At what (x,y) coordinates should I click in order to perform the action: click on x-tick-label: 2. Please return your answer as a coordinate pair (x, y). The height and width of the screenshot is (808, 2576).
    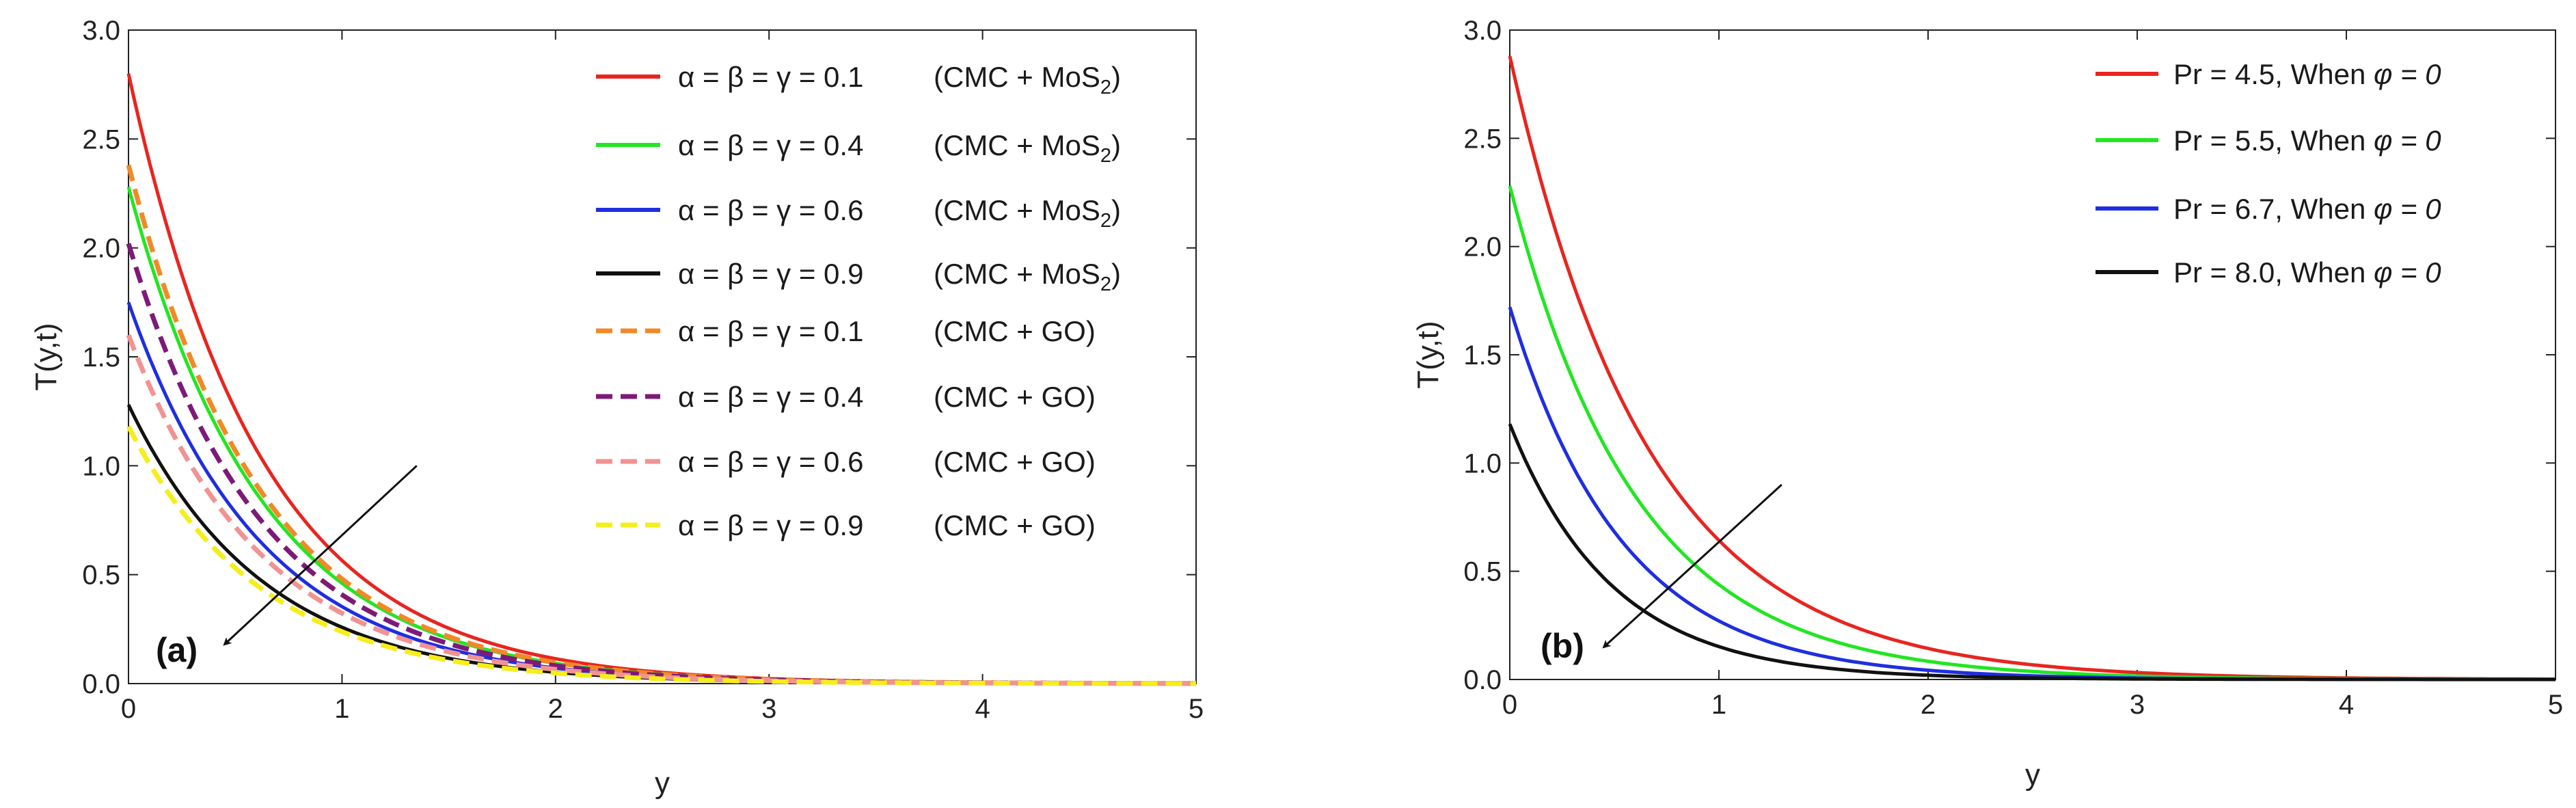
    Looking at the image, I should click on (1929, 705).